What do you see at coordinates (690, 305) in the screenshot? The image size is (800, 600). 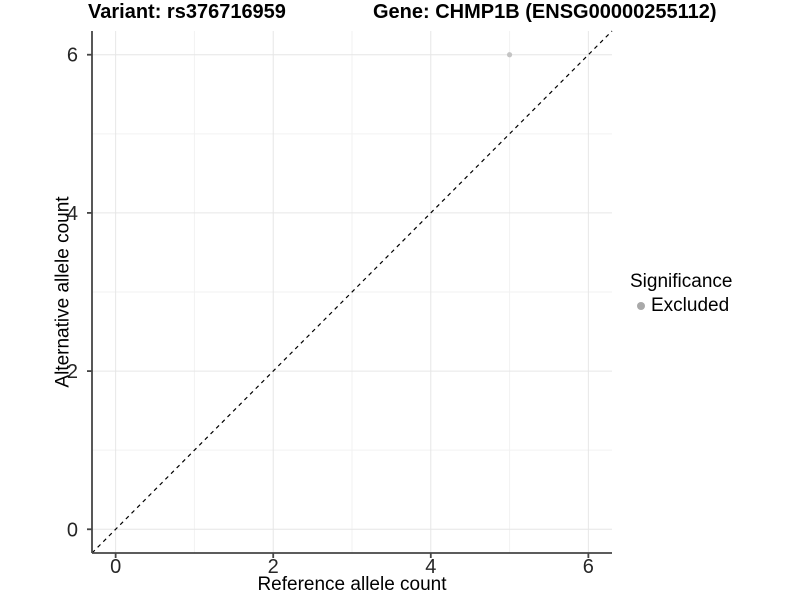 I see `legend-entry-label: Excluded` at bounding box center [690, 305].